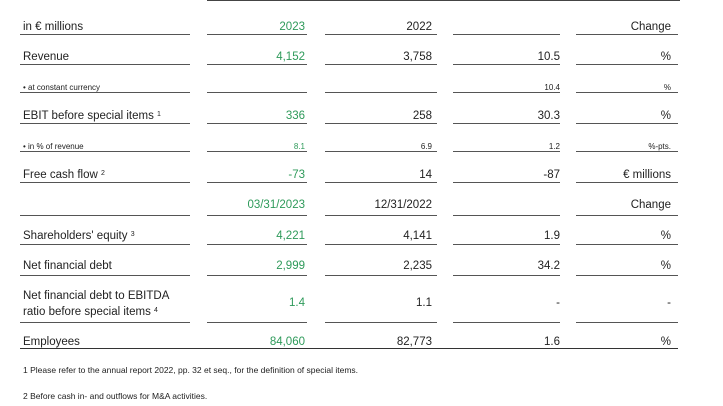  Describe the element at coordinates (295, 116) in the screenshot. I see `value-2023: 336` at that location.